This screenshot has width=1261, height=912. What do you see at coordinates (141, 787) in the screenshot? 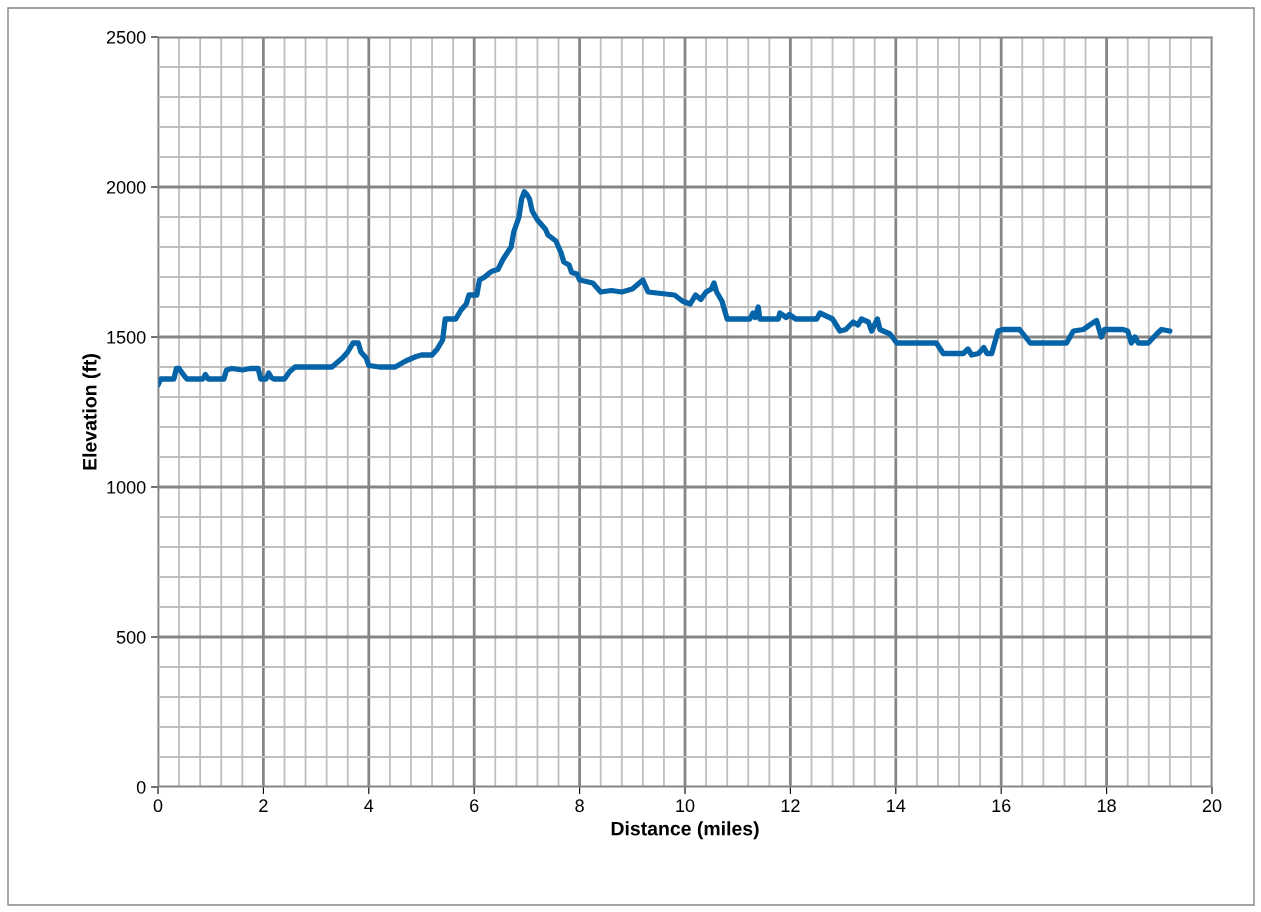
I see `y-tick-label: 0` at bounding box center [141, 787].